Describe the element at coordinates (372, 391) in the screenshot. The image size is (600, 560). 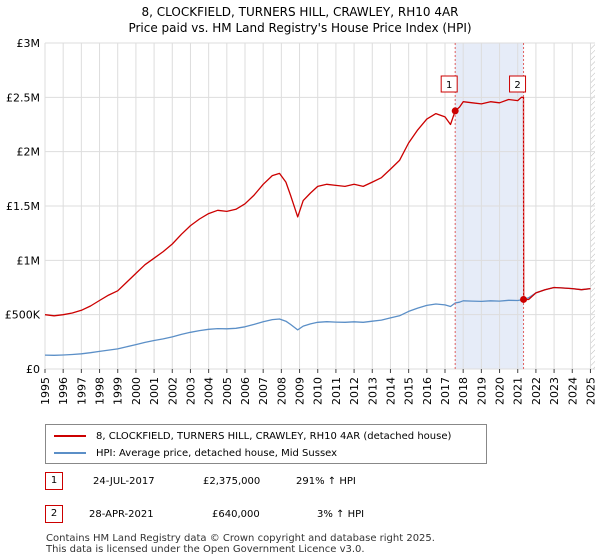
I see `x-tick-label: 2013` at that location.